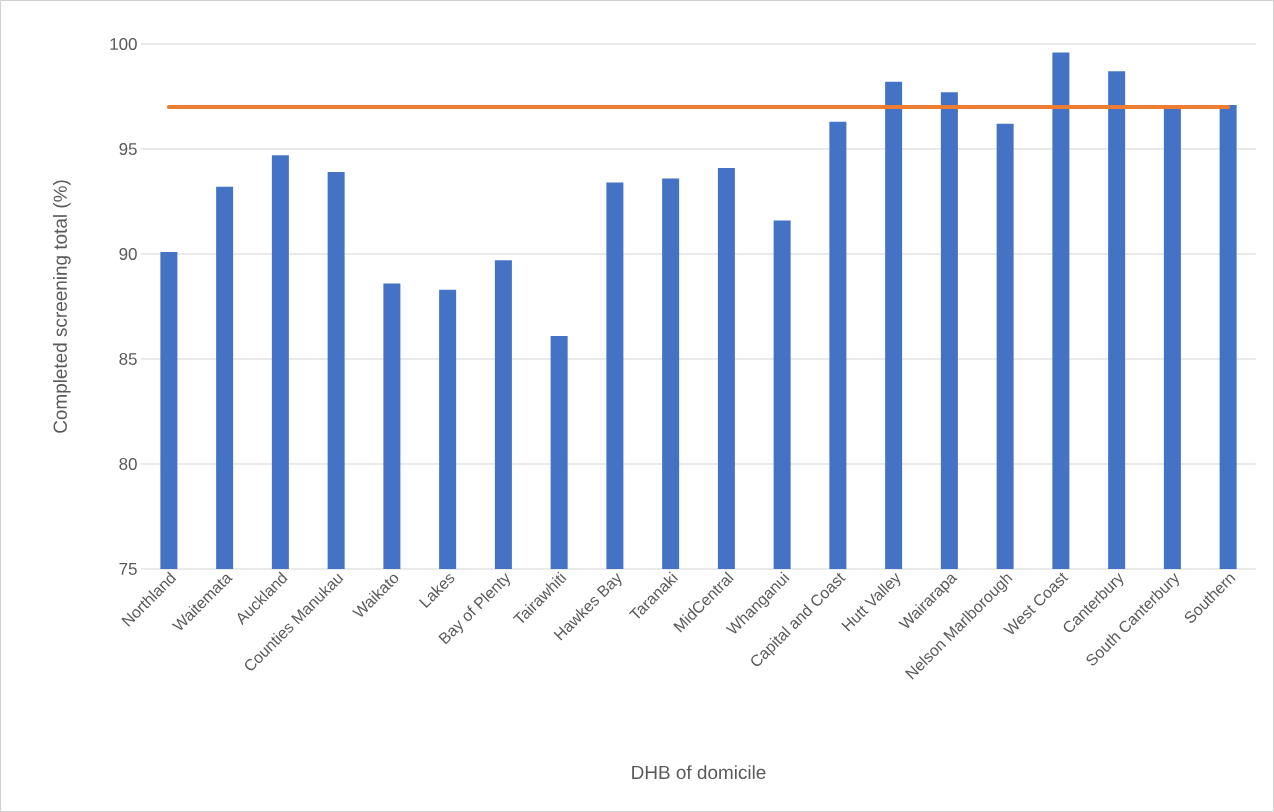 The image size is (1274, 812). What do you see at coordinates (128, 253) in the screenshot?
I see `y-tick-label: 90` at bounding box center [128, 253].